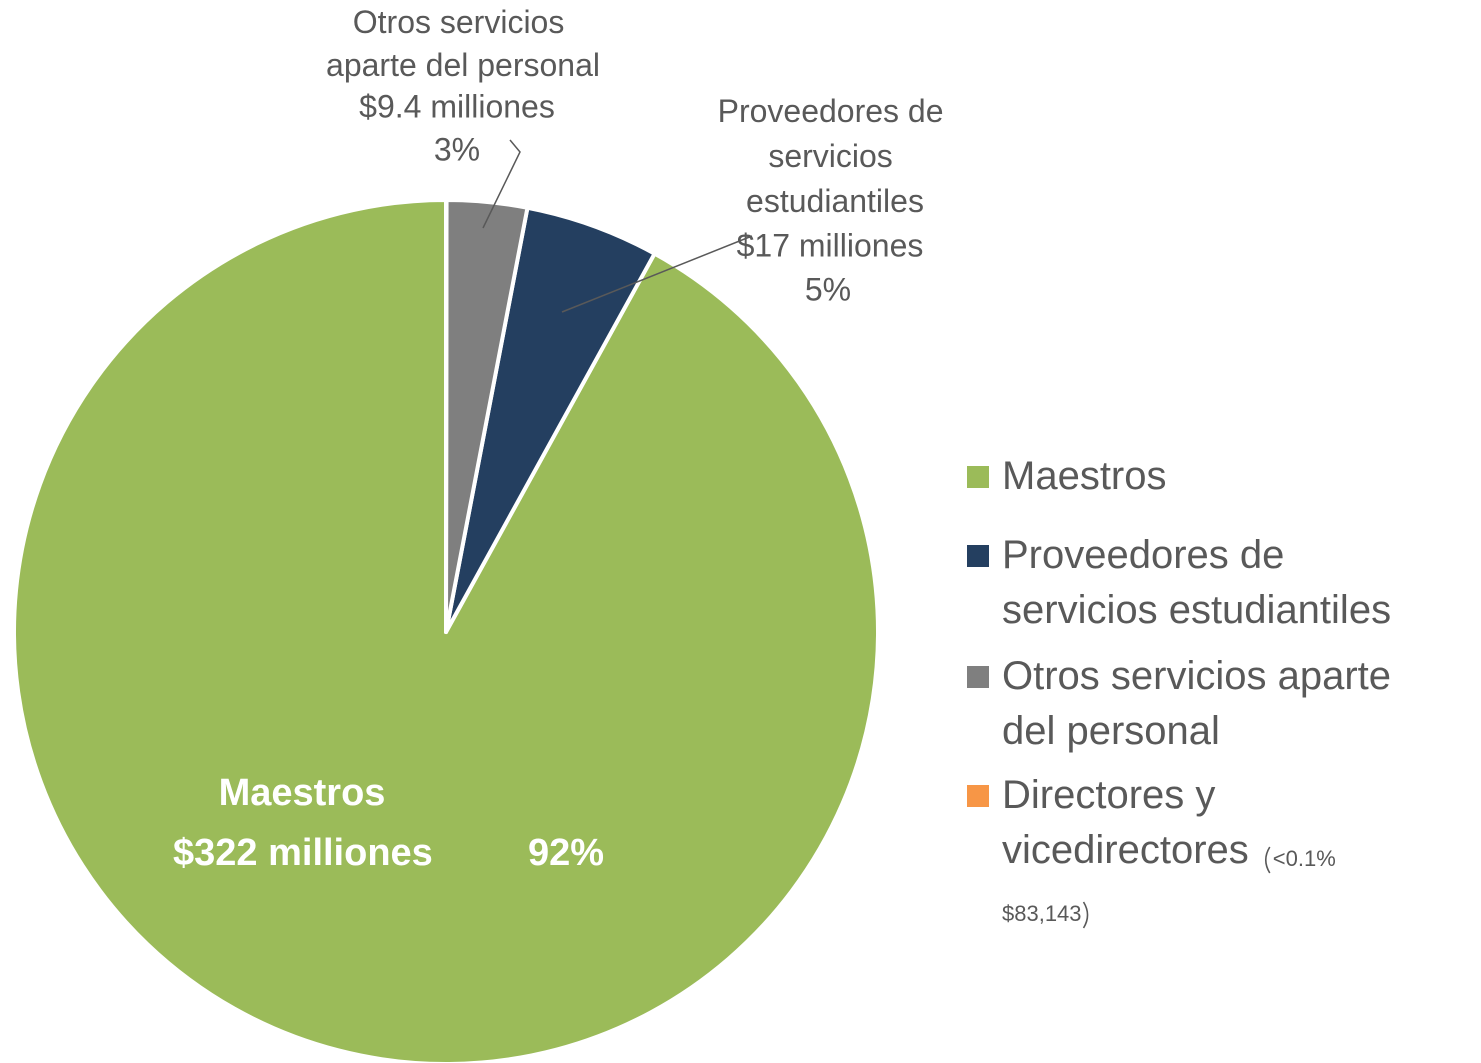 The height and width of the screenshot is (1063, 1481). What do you see at coordinates (457, 106) in the screenshot?
I see `data-label-amount: $9.4 milliones` at bounding box center [457, 106].